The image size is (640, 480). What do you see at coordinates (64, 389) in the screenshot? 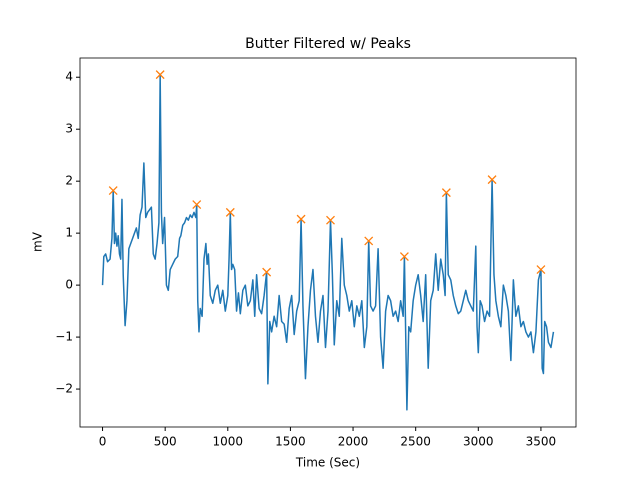
I see `y-tick-label: −2` at bounding box center [64, 389].